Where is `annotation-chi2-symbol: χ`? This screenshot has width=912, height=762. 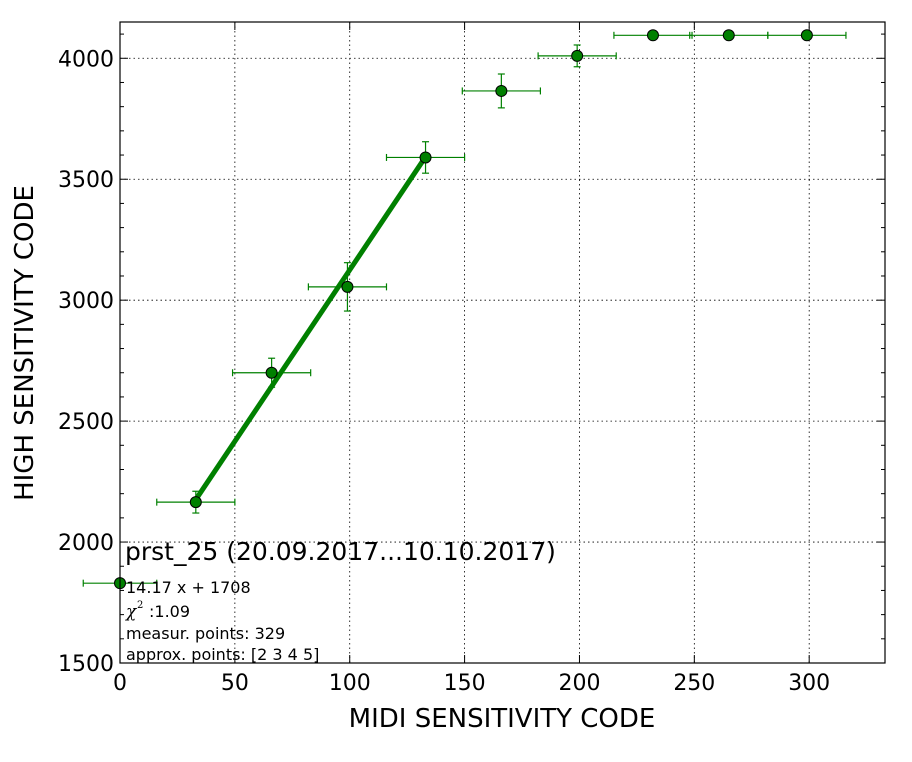
annotation-chi2-symbol: χ is located at coordinates (131, 612).